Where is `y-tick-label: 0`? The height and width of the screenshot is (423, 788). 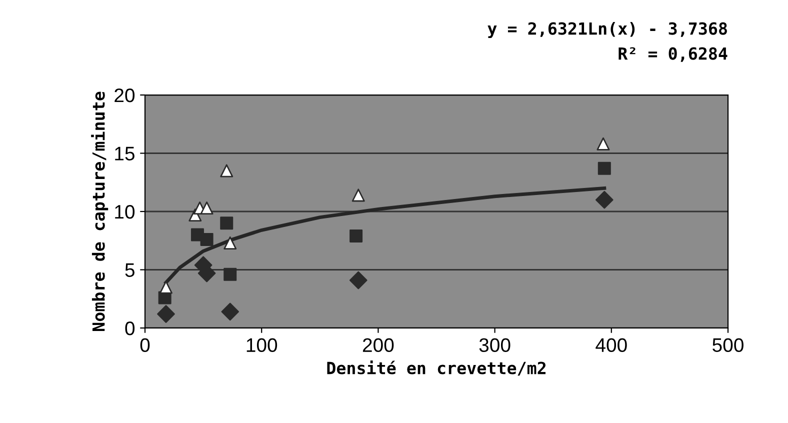 y-tick-label: 0 is located at coordinates (130, 328).